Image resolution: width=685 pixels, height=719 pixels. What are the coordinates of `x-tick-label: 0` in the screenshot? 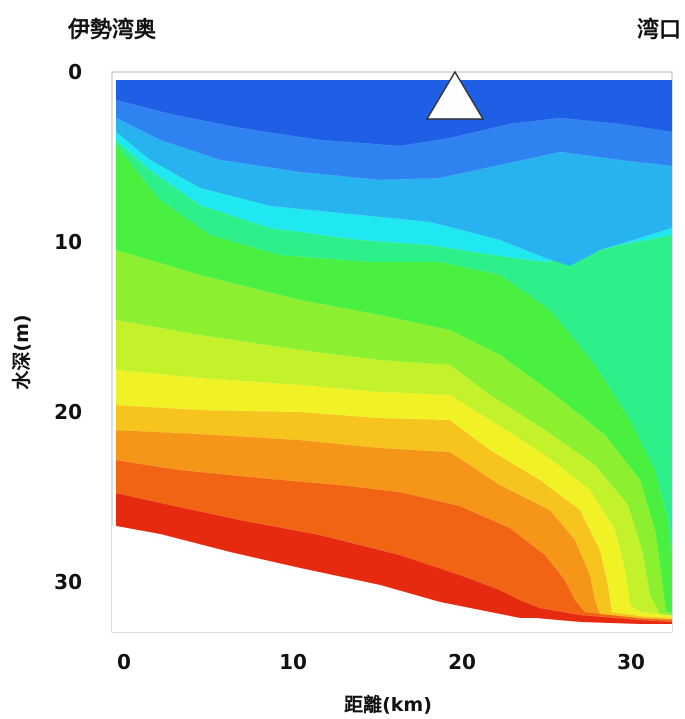 It's located at (124, 662).